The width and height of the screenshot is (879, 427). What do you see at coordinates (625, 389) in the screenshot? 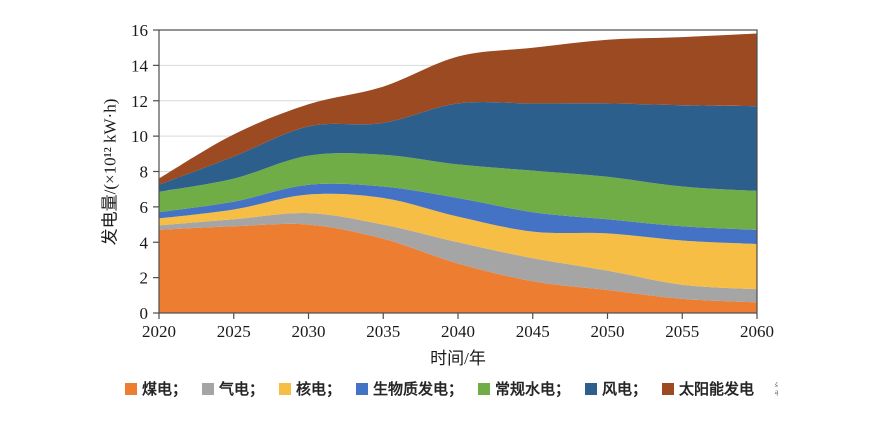
I see `legend-label-5: 风电；` at bounding box center [625, 389].